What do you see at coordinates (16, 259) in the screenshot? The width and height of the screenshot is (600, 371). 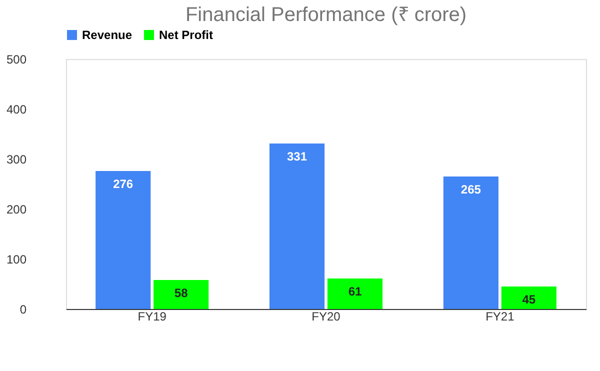 I see `y-tick-label: 100` at bounding box center [16, 259].